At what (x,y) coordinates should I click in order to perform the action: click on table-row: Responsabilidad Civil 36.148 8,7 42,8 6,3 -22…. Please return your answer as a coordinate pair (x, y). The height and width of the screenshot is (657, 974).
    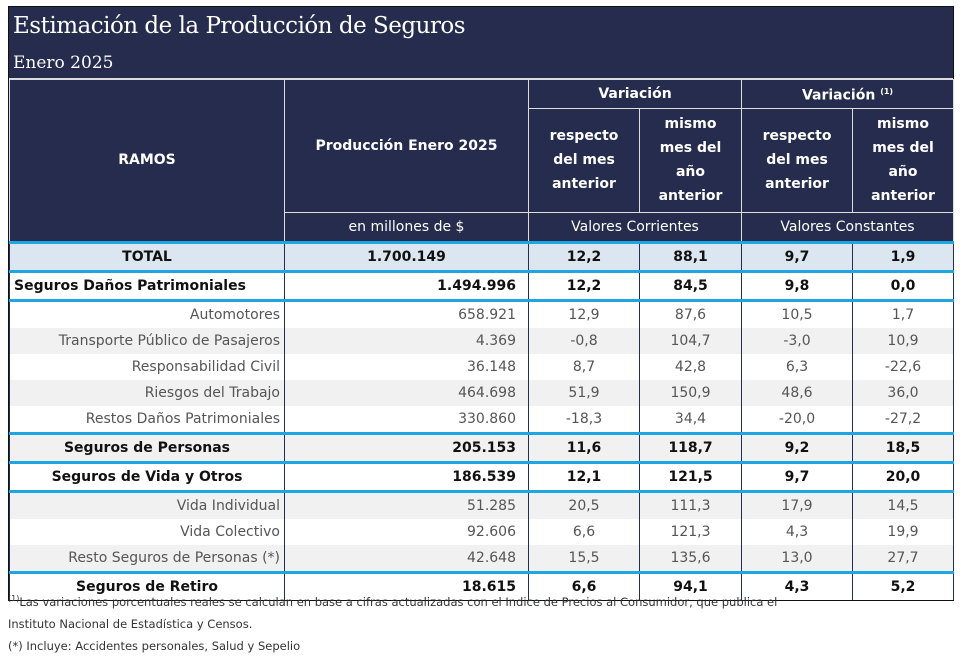
    Looking at the image, I should click on (482, 366).